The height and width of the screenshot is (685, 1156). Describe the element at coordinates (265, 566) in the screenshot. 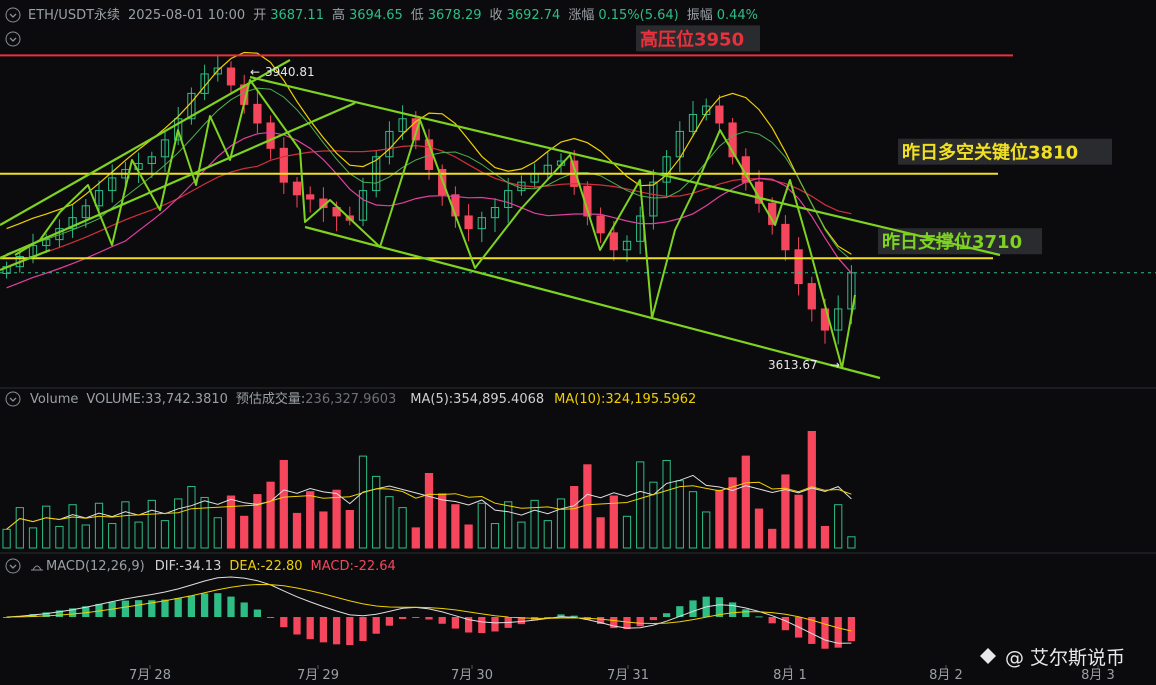

I see `macd-dea: DEA:-22.80` at that location.